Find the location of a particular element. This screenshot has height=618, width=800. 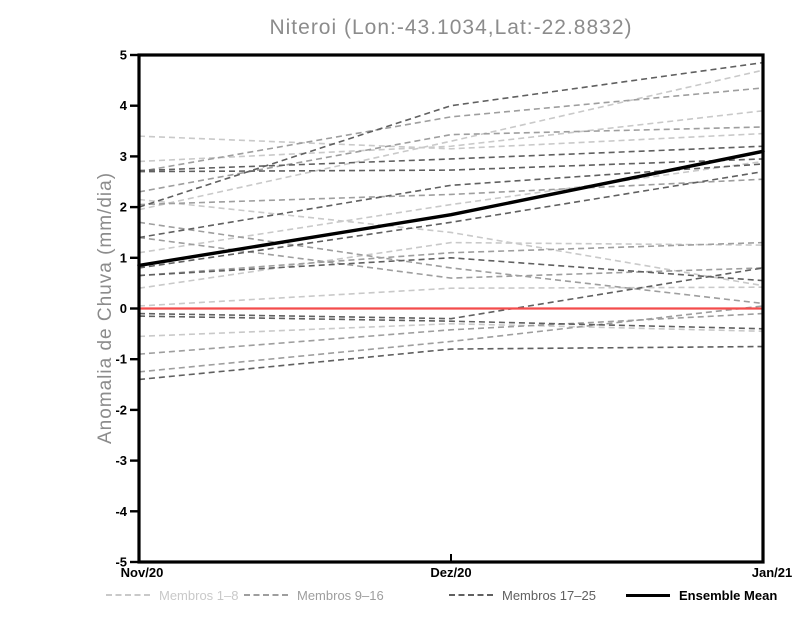

x-tick-label: Dez/20 is located at coordinates (450, 572).